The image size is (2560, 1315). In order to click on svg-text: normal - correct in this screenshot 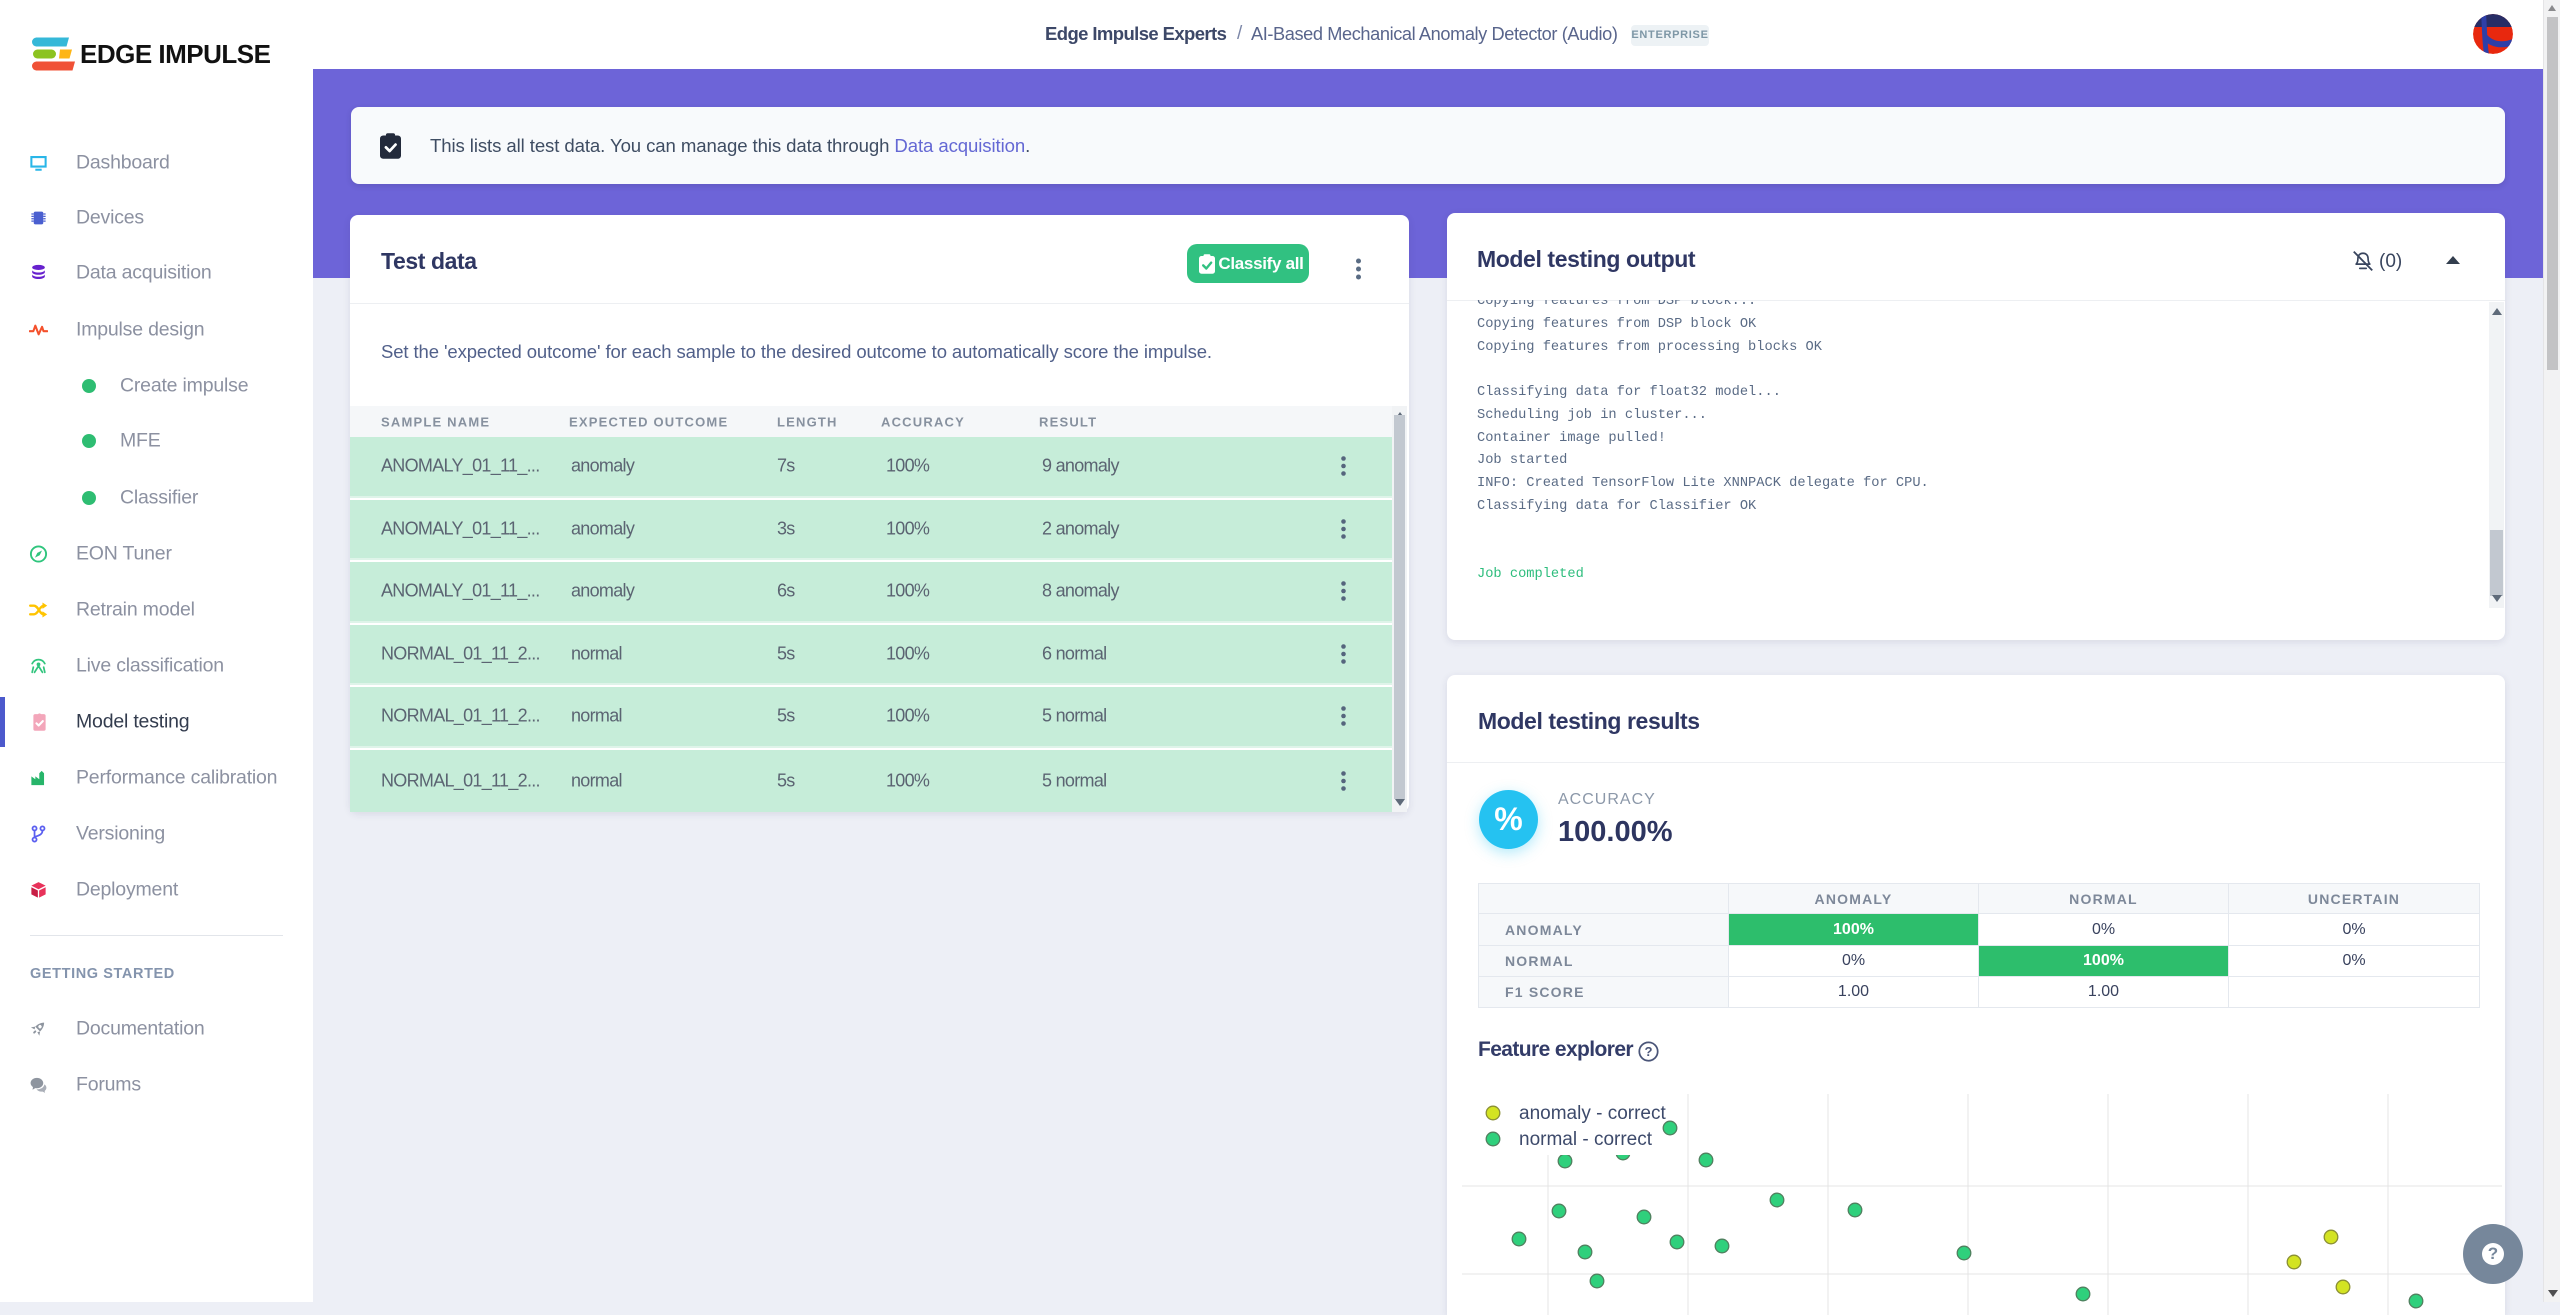, I will do `click(1586, 1139)`.